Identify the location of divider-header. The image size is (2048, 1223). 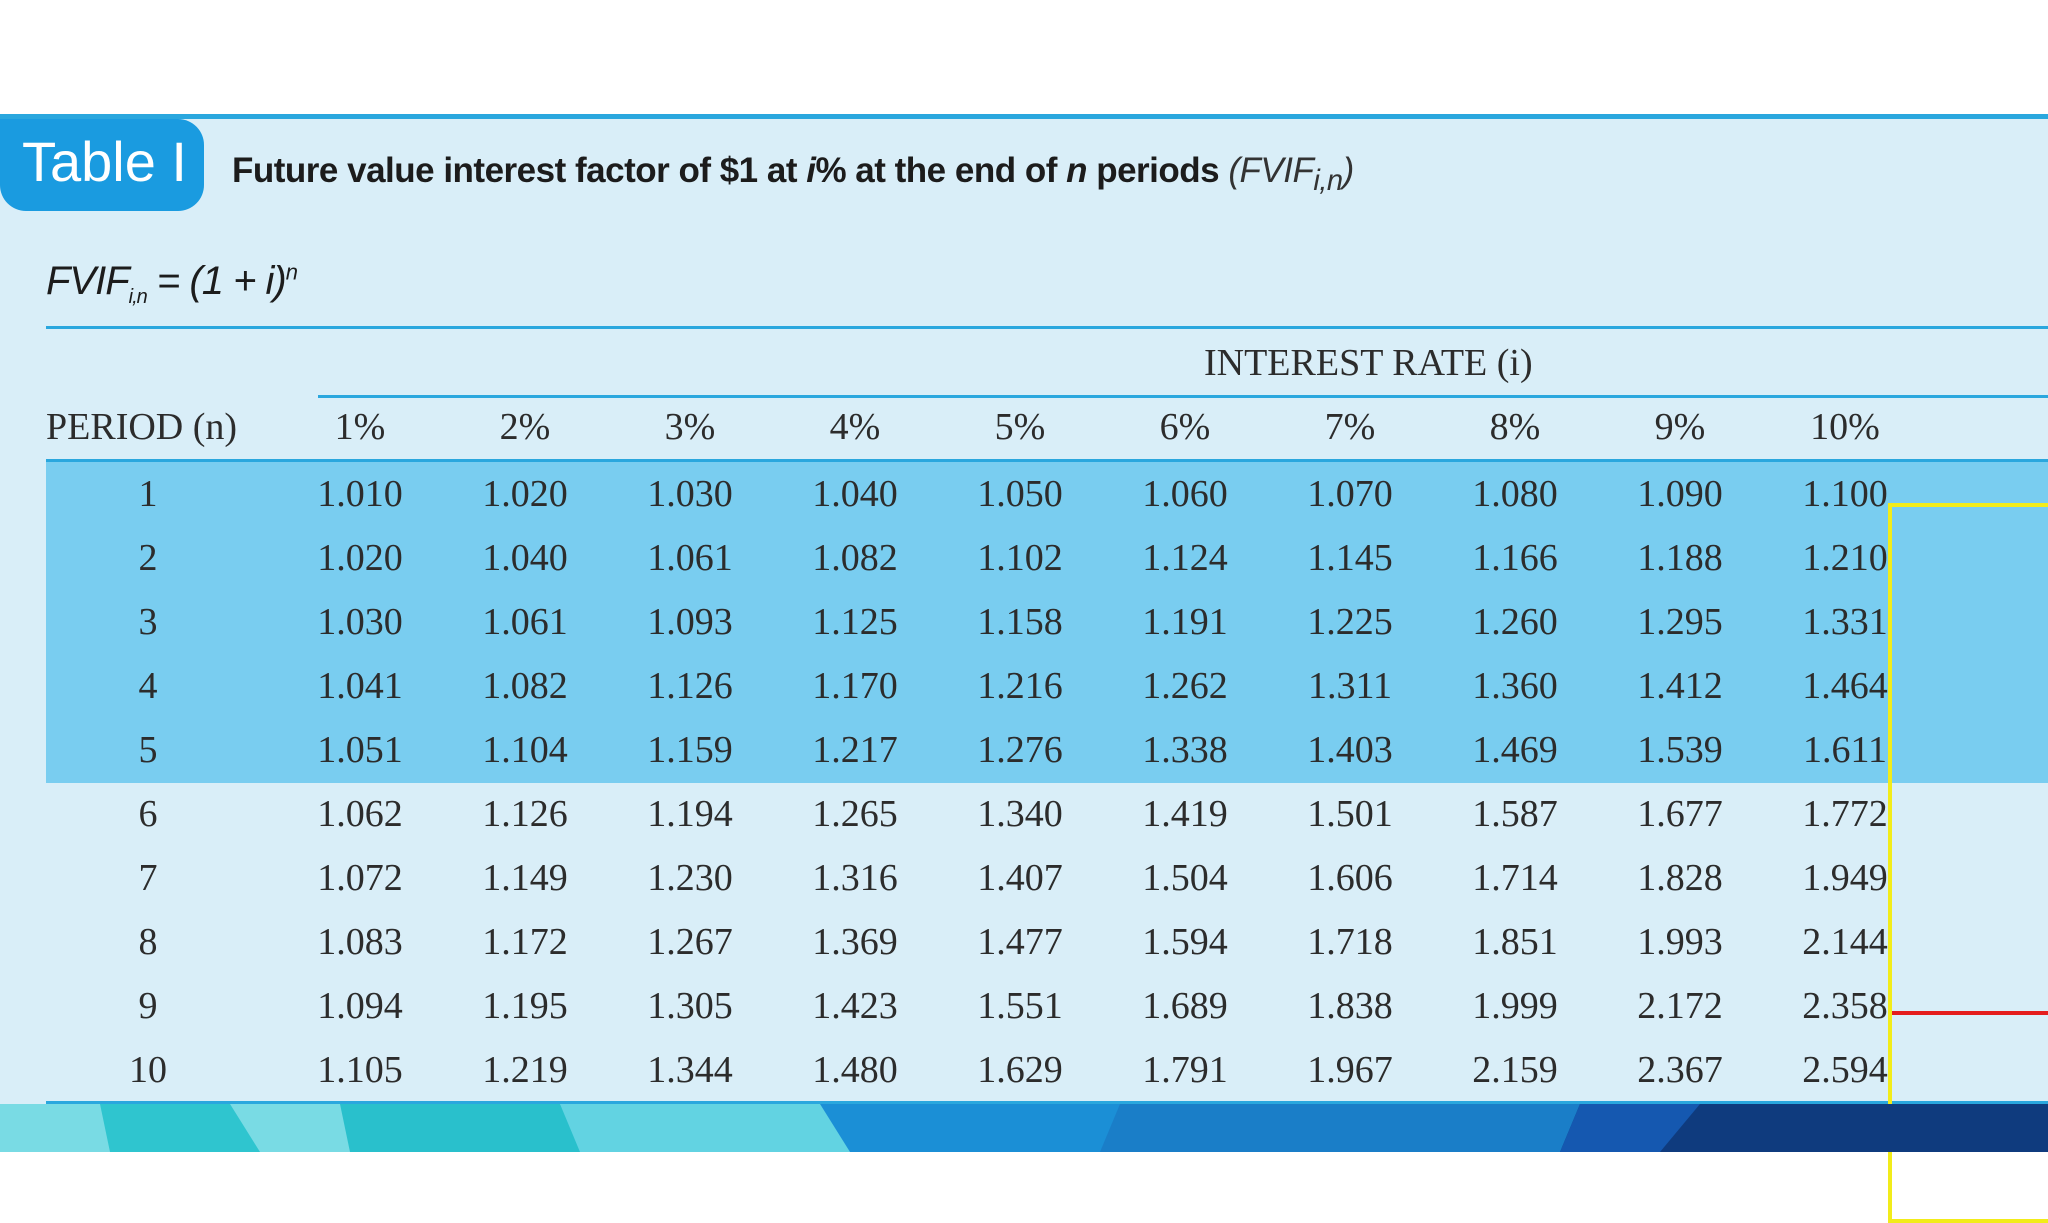
(1047, 460).